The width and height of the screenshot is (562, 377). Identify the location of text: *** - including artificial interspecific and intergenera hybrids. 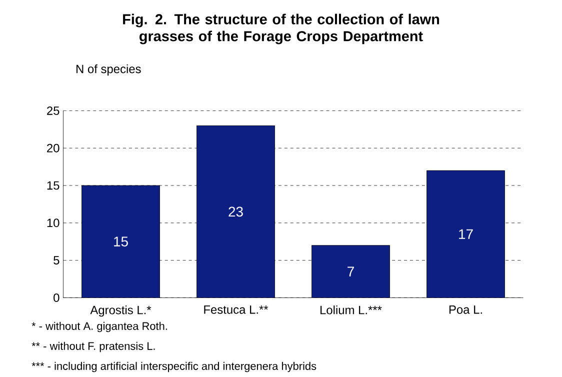
(174, 367).